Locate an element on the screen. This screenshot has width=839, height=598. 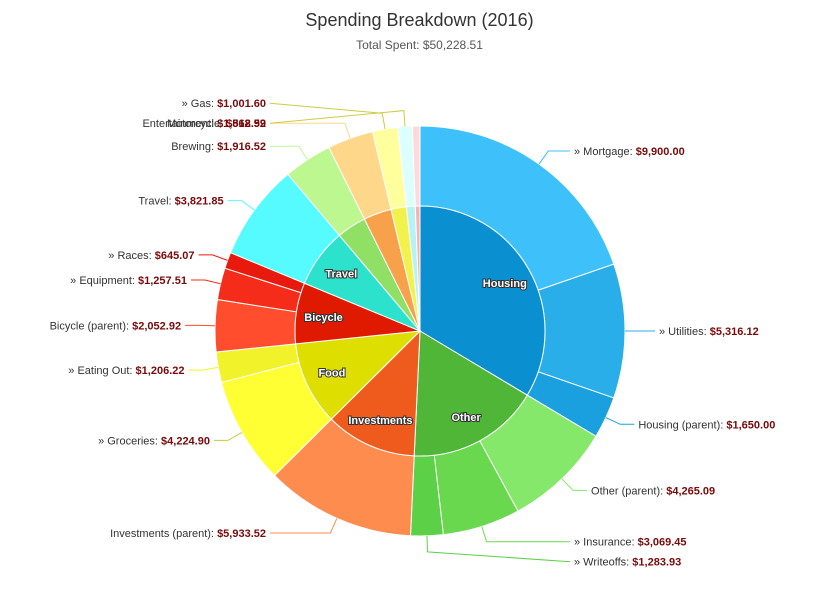
data-label-utilities: » Utilities: $5,316.12 is located at coordinates (709, 332).